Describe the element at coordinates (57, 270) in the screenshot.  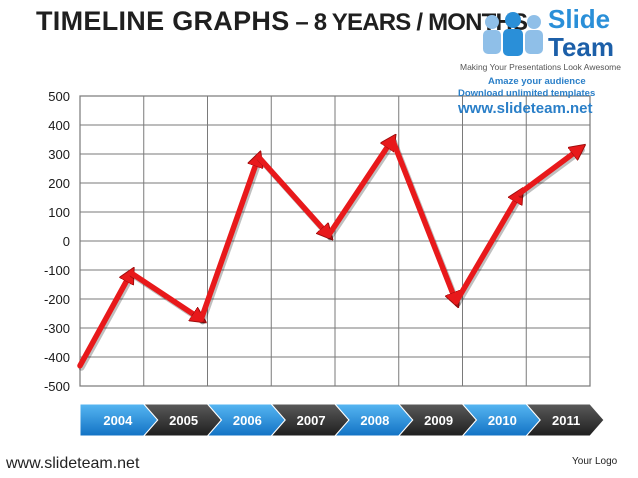
I see `y-tick-label: -100` at that location.